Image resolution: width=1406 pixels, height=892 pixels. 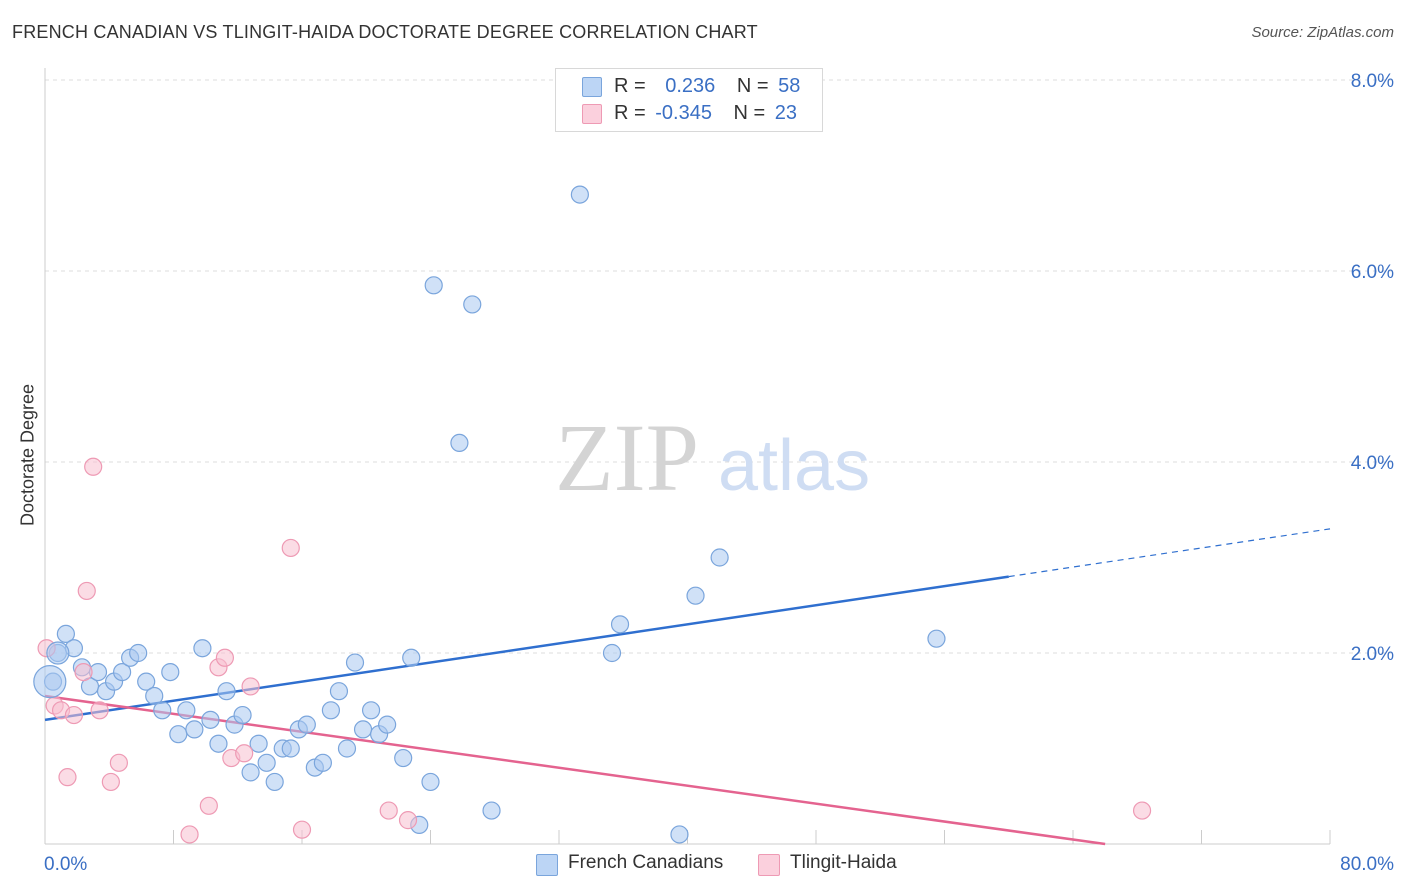 What do you see at coordinates (683, 113) in the screenshot?
I see `legend-r-value: -0.345` at bounding box center [683, 113].